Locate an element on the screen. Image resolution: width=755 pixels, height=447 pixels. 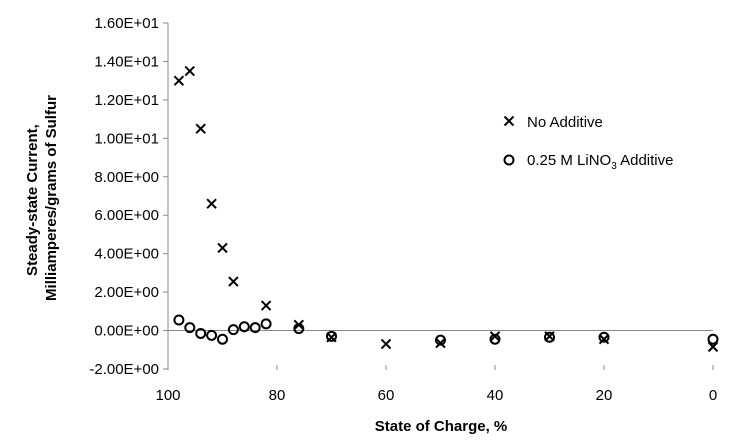
y-tick-label: 1.20E+01 is located at coordinates (126, 100).